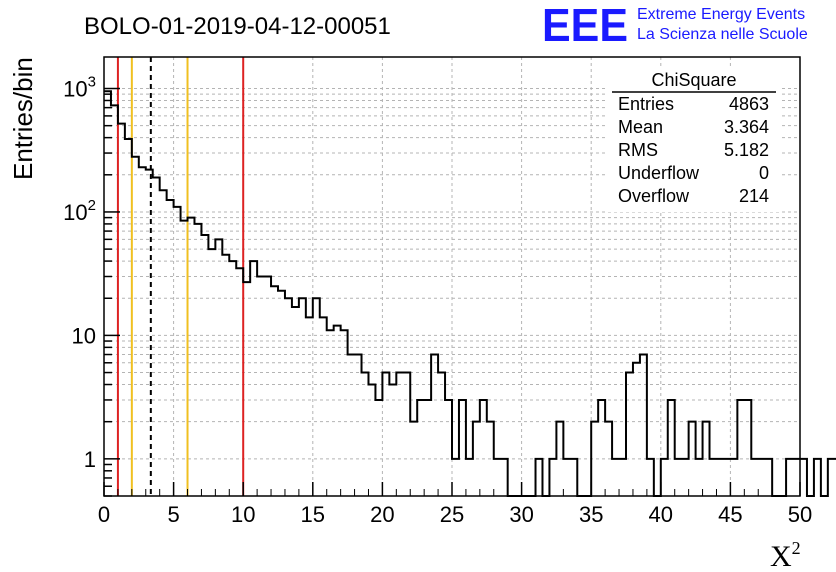 The height and width of the screenshot is (572, 836). Describe the element at coordinates (585, 25) in the screenshot. I see `logo-mark: EEE` at that location.